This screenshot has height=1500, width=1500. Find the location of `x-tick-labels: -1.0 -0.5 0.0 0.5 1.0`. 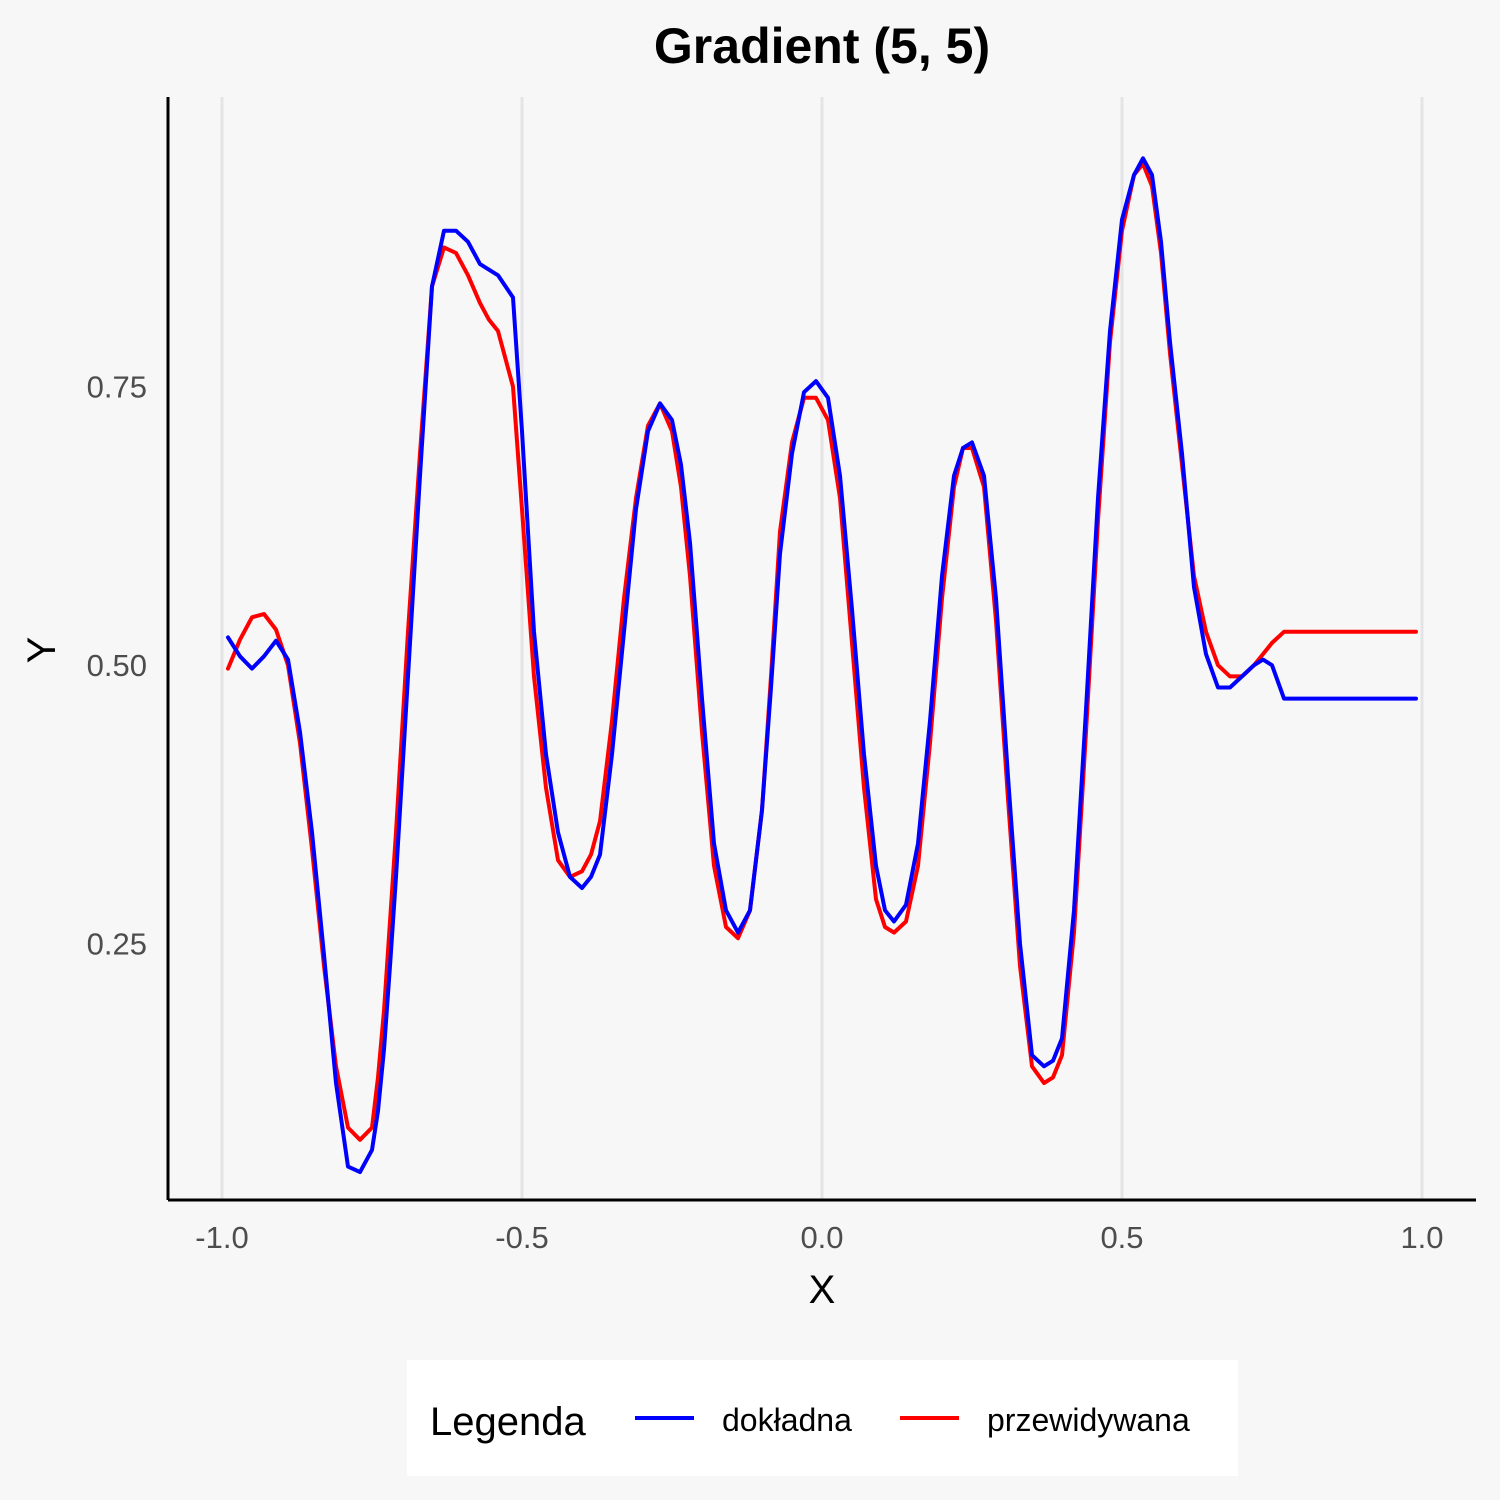

x-tick-labels: -1.0 -0.5 0.0 0.5 1.0 is located at coordinates (819, 1237).